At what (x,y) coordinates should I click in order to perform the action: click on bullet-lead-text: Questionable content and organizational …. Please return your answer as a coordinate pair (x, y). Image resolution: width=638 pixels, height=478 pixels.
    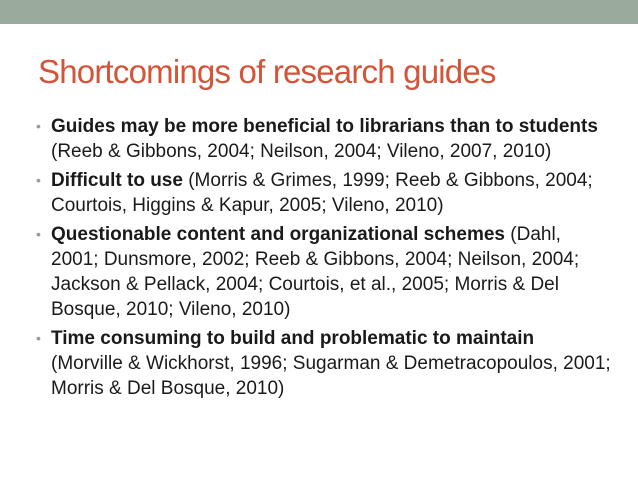
    Looking at the image, I should click on (278, 234).